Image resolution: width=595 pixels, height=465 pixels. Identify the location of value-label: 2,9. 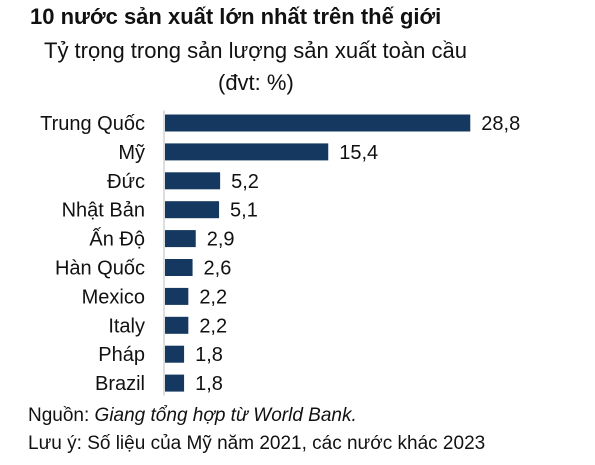
(221, 240).